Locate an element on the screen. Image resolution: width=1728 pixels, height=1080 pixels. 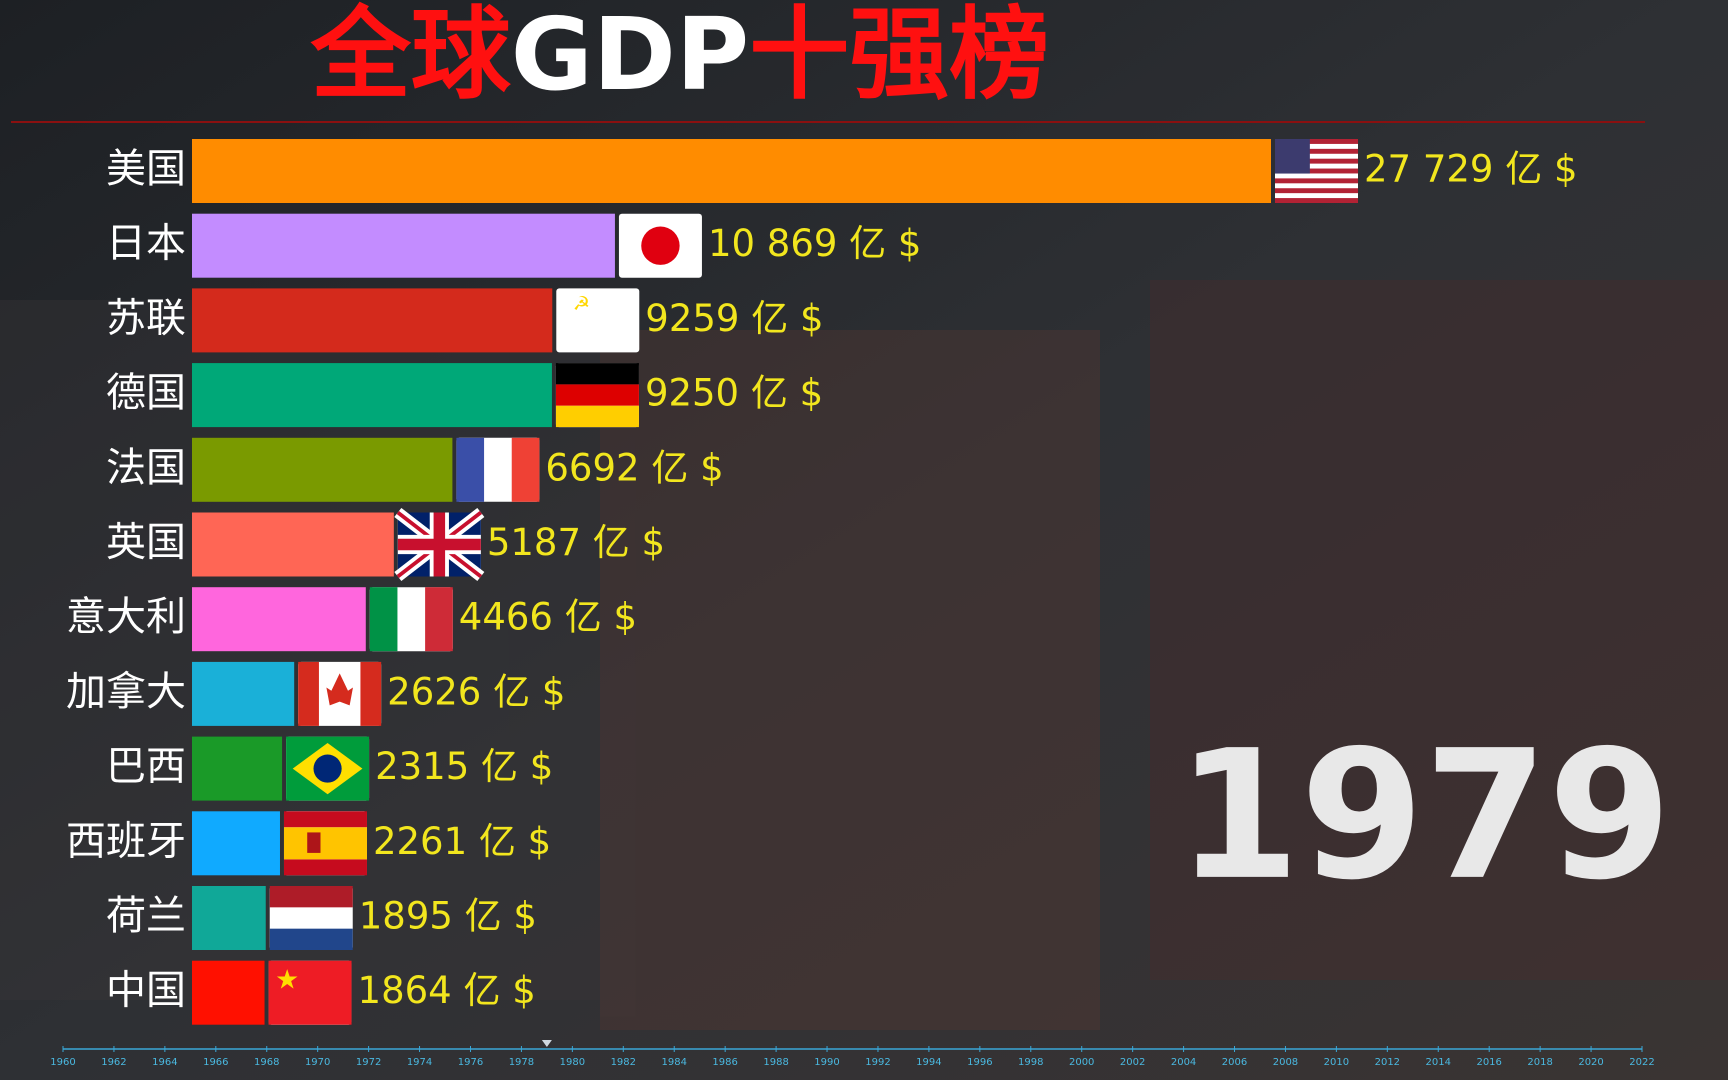
value-label: 1895 亿 $ is located at coordinates (448, 916).